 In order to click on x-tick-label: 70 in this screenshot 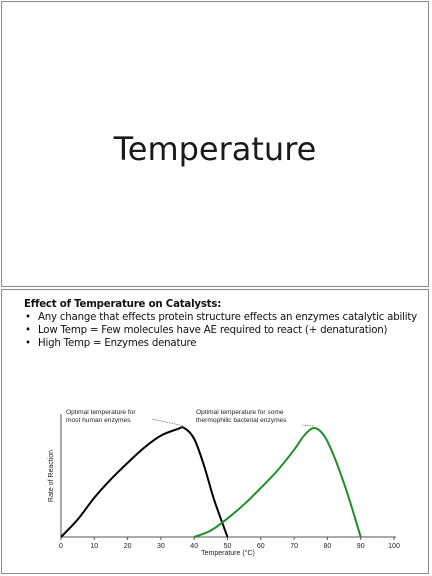, I will do `click(294, 546)`.